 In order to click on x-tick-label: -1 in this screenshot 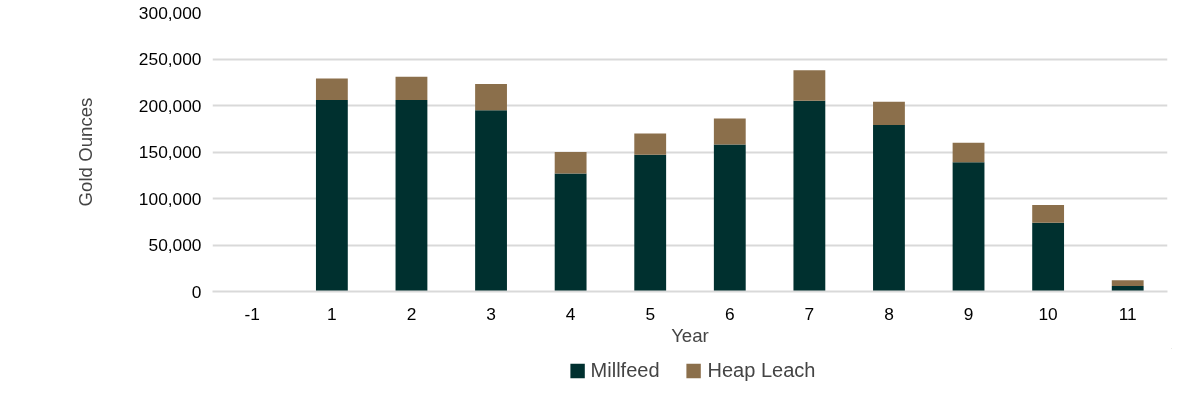, I will do `click(252, 313)`.